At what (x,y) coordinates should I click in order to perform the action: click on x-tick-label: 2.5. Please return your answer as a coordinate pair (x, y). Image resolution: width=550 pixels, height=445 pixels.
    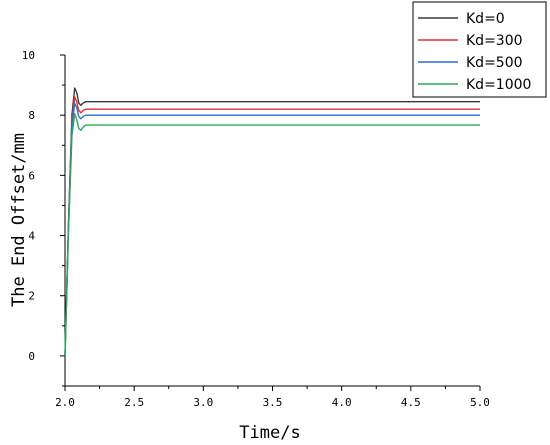
    Looking at the image, I should click on (134, 402).